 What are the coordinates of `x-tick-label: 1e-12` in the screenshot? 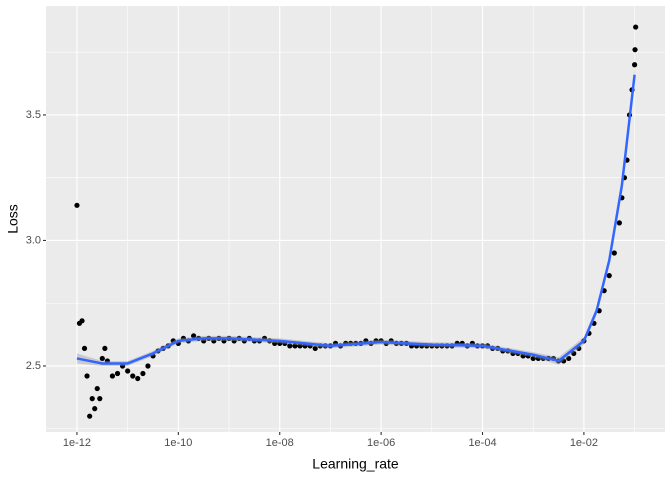 It's located at (77, 443).